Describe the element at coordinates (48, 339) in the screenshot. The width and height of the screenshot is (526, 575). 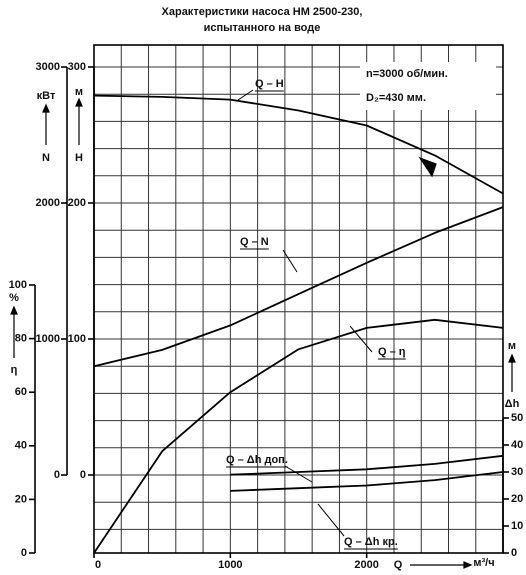
I see `y2-tick-label: 1000` at that location.